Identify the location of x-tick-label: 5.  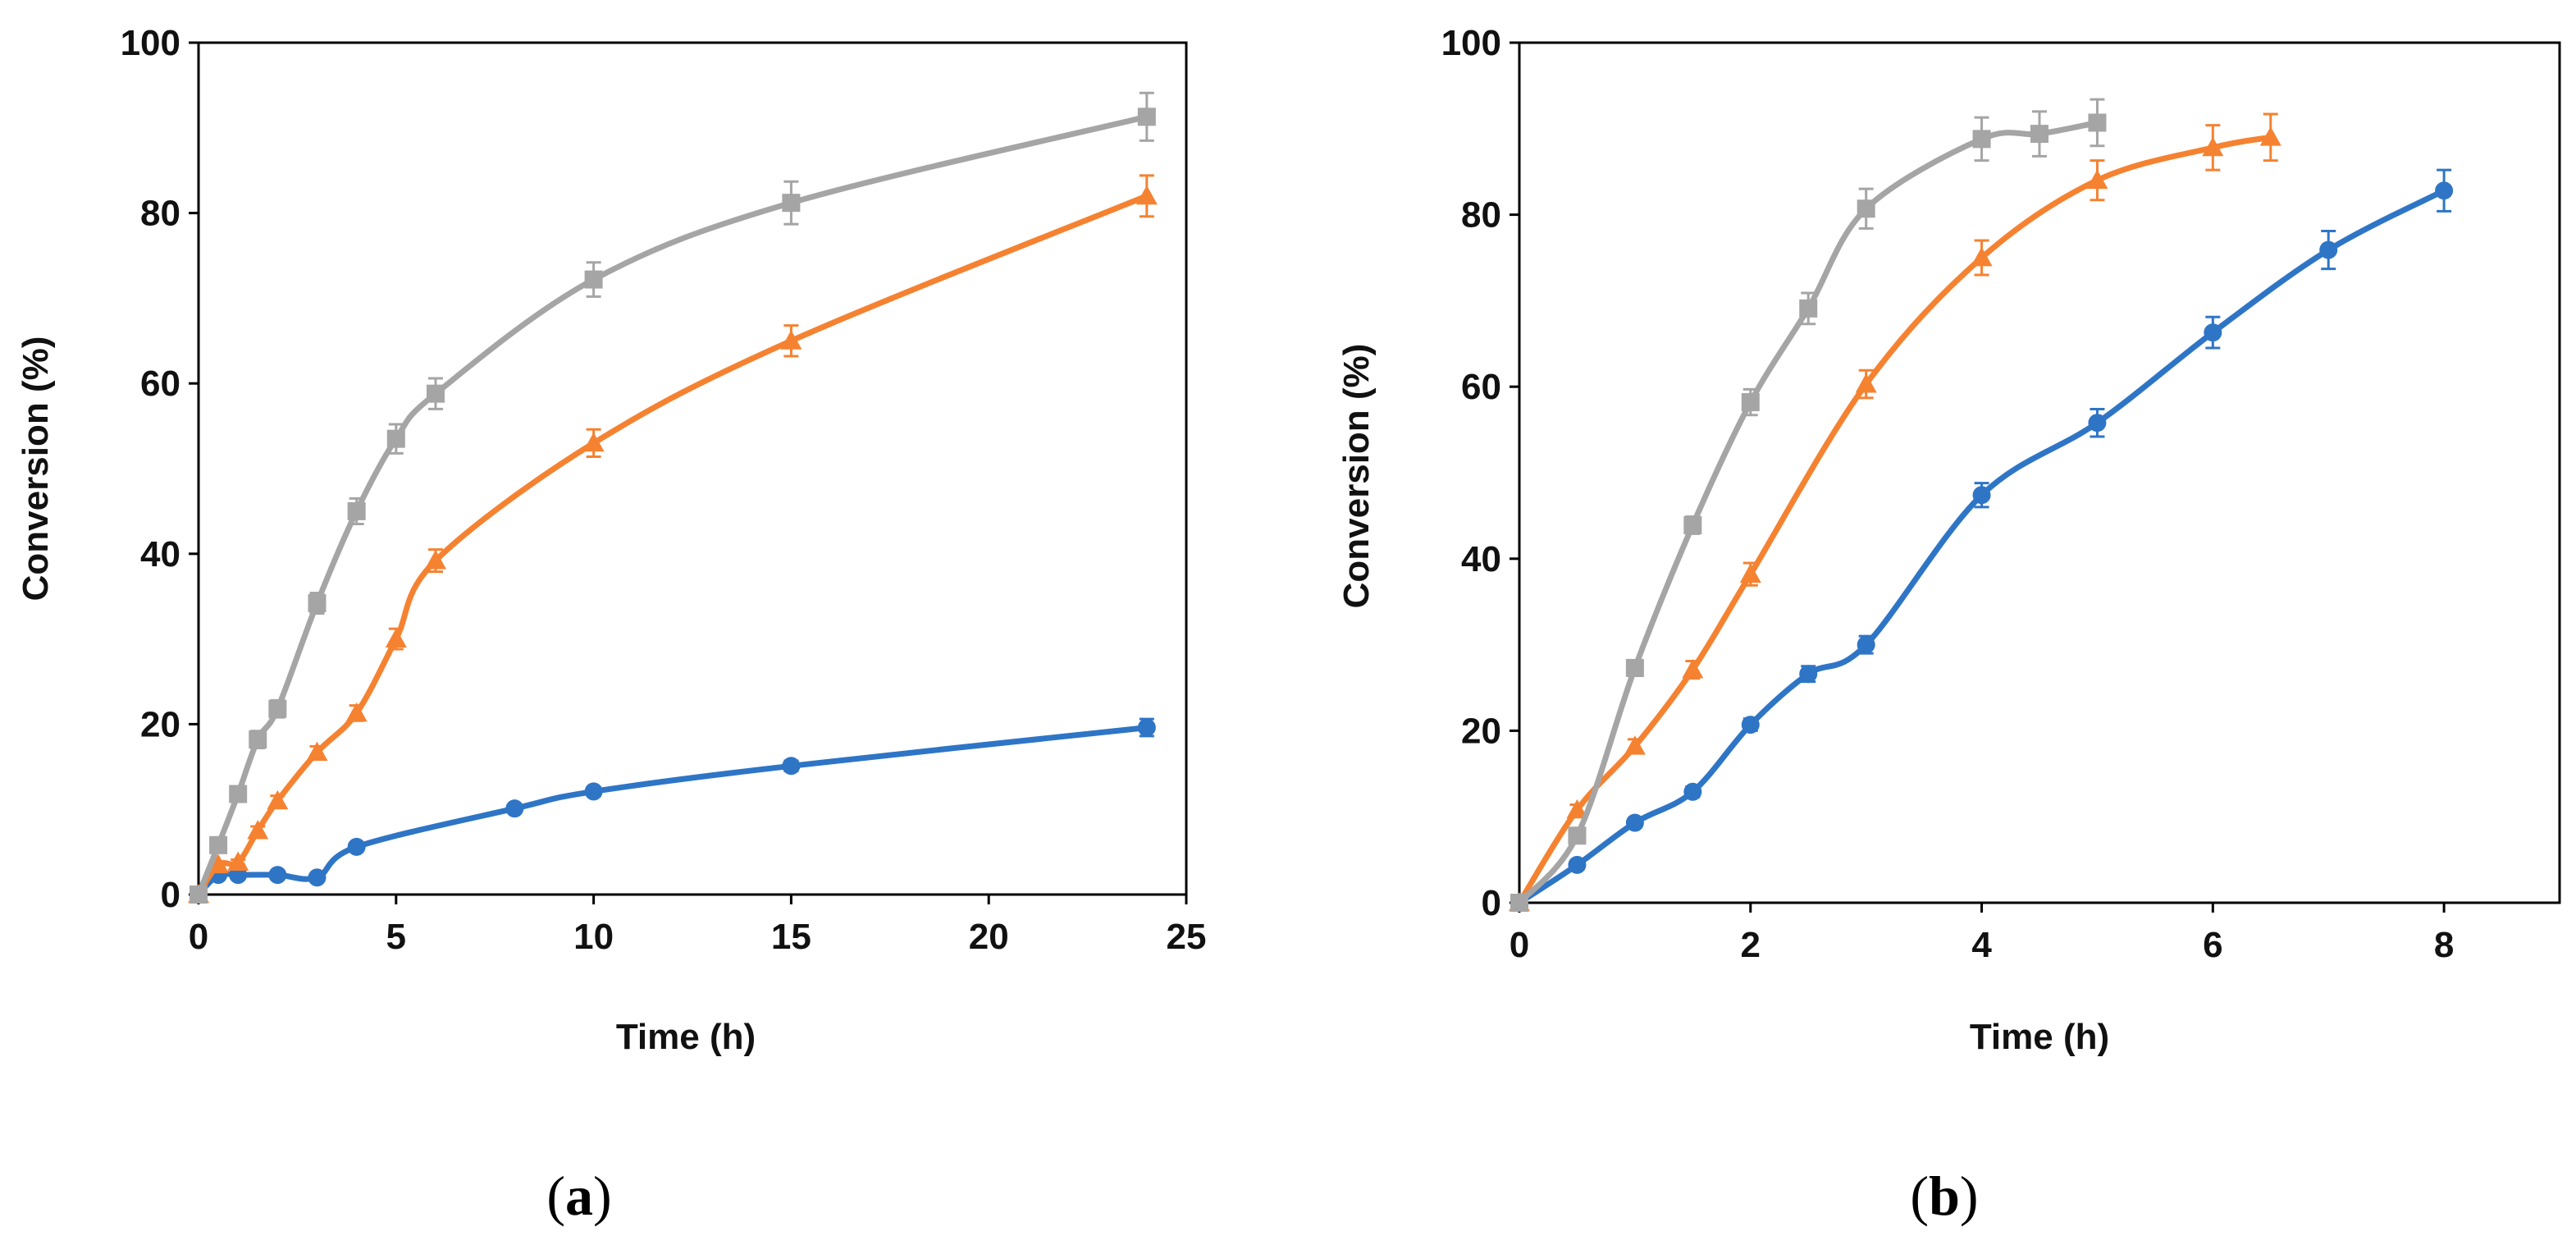
(396, 937).